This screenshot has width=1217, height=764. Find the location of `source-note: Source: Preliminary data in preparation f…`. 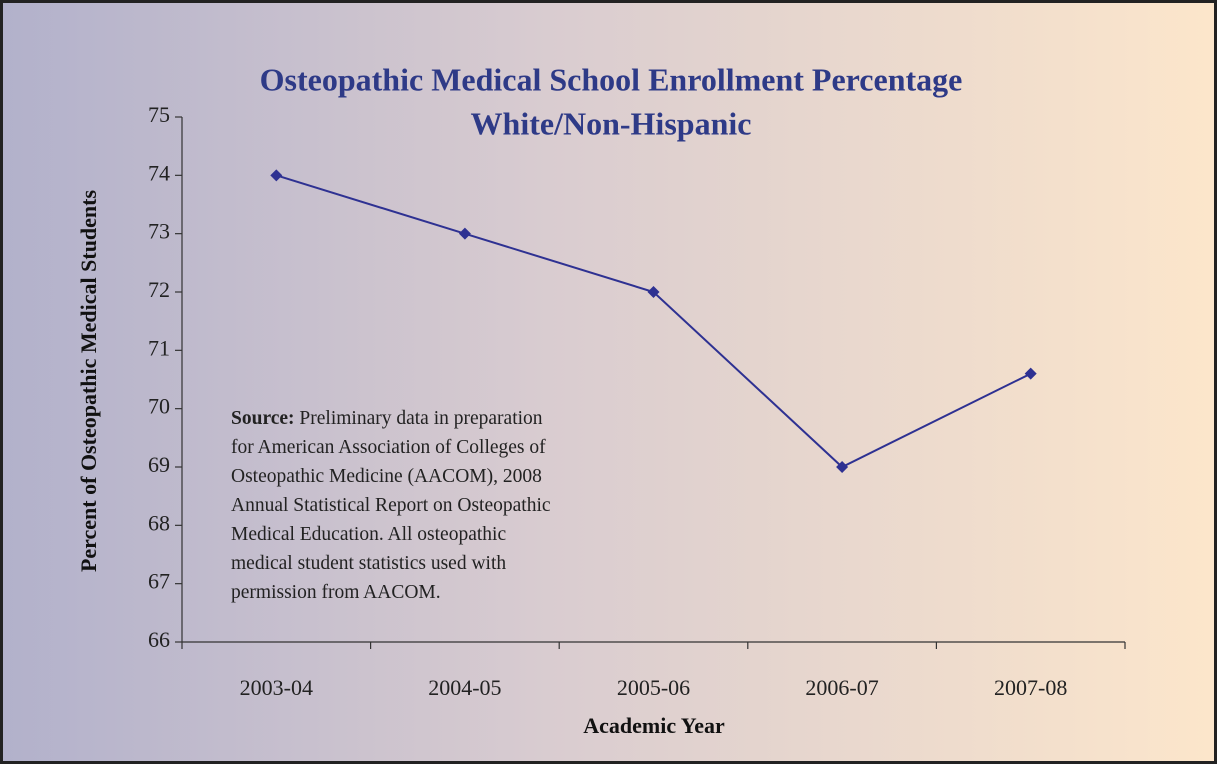

source-note: Source: Preliminary data in preparation f… is located at coordinates (391, 505).